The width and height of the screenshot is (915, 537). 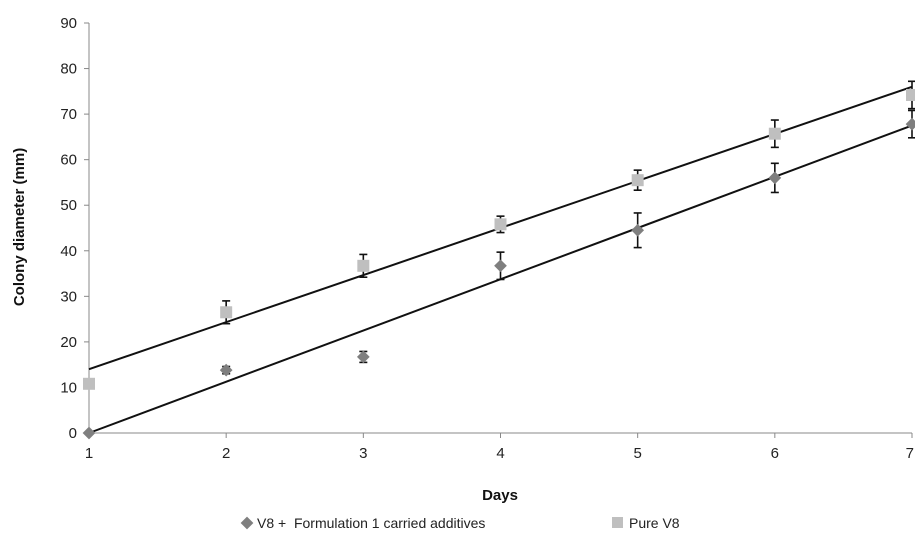 What do you see at coordinates (910, 453) in the screenshot?
I see `x-tick-label: 7` at bounding box center [910, 453].